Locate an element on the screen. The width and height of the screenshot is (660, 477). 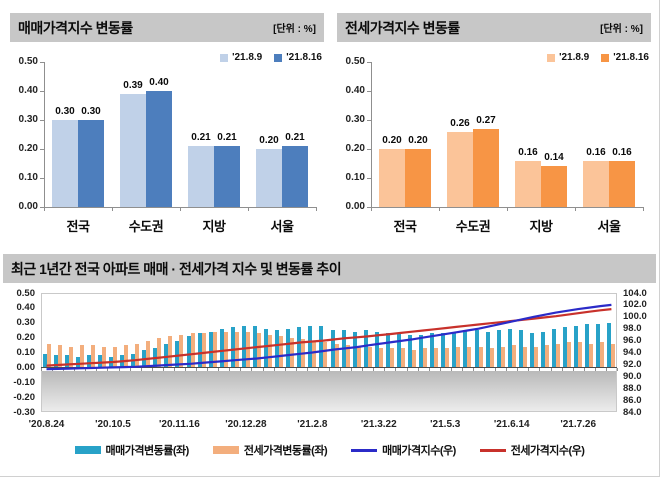
x-tick-label: '20.12.28 is located at coordinates (246, 424).